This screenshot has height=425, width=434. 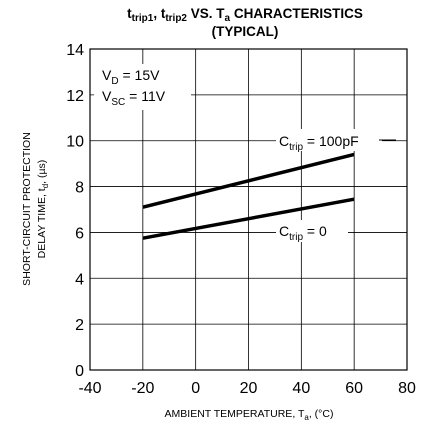 I want to click on y-axis-label-line1: SHORT-CIRCUIT PROTECTION, so click(x=27, y=209).